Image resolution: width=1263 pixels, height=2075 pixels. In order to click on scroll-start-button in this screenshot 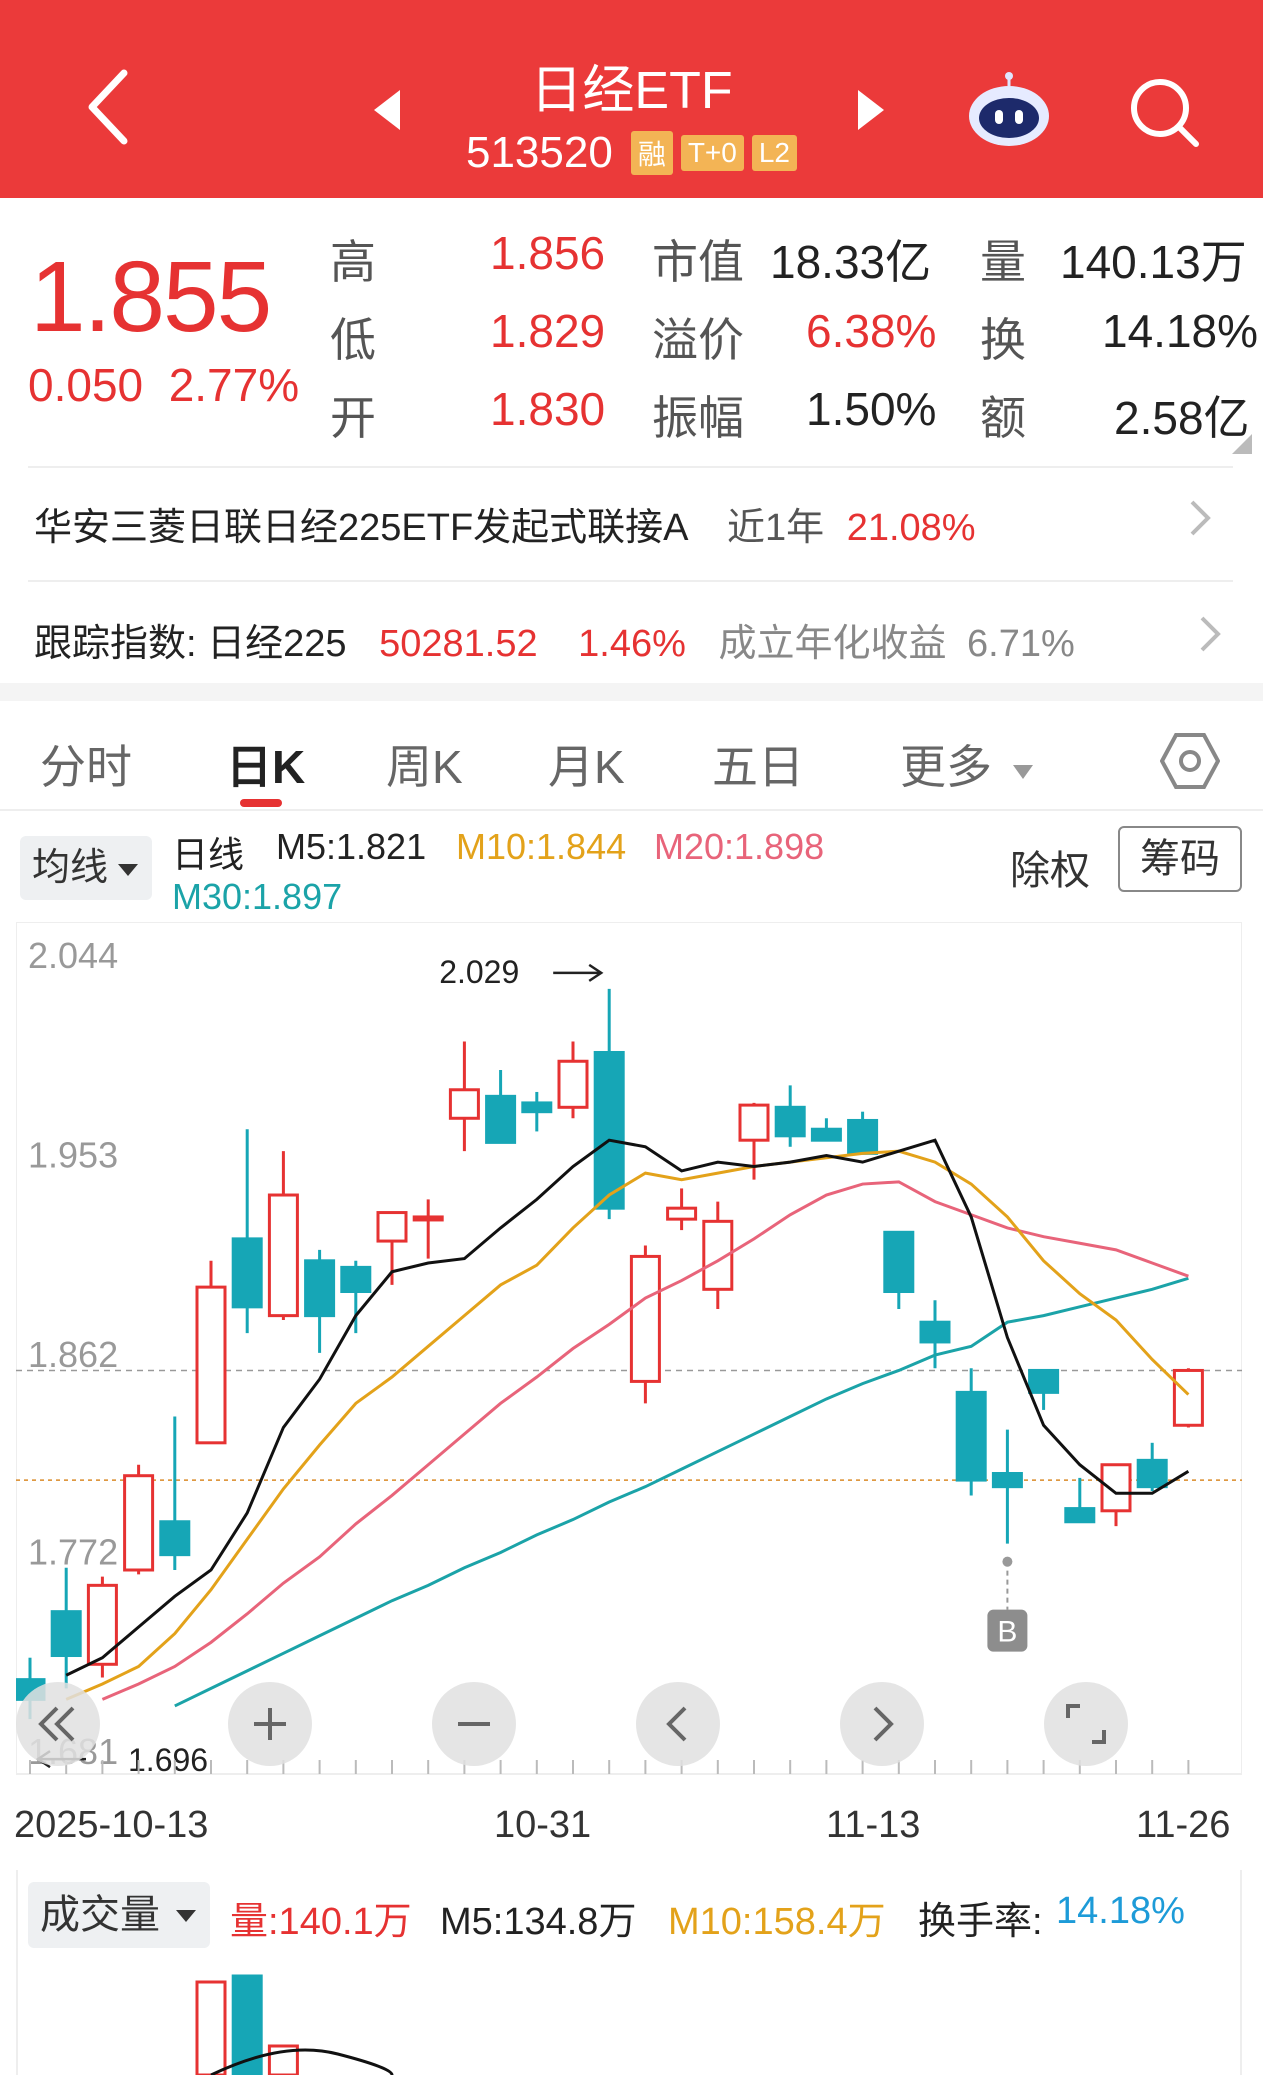, I will do `click(58, 1724)`.